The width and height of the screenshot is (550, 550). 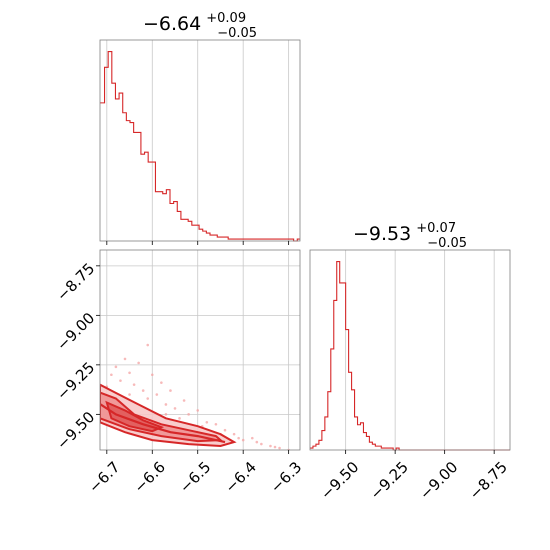 I want to click on title-bottom-right: −9.53 +0.07 −0.05, so click(x=410, y=234).